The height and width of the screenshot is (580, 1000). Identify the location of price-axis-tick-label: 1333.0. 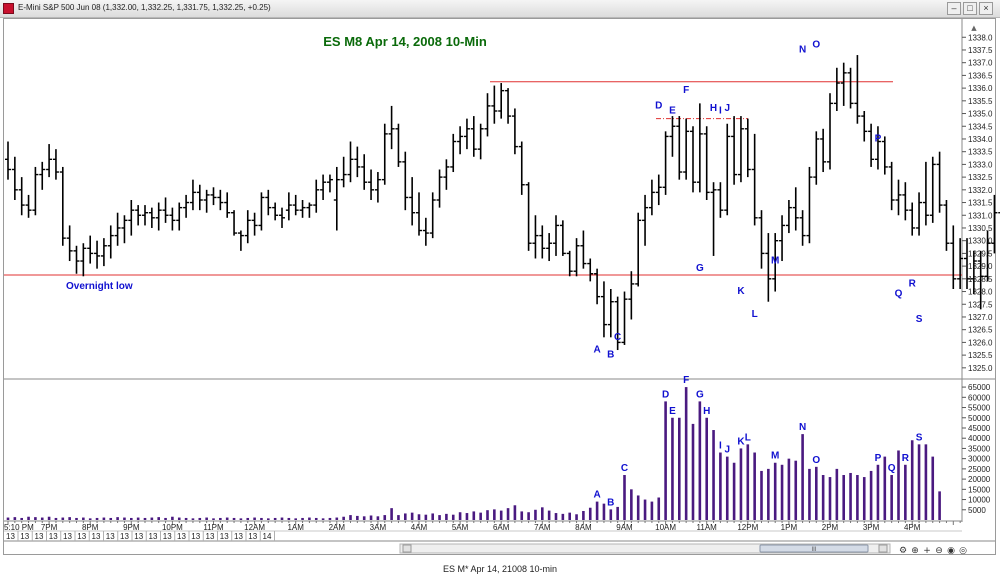
(980, 164).